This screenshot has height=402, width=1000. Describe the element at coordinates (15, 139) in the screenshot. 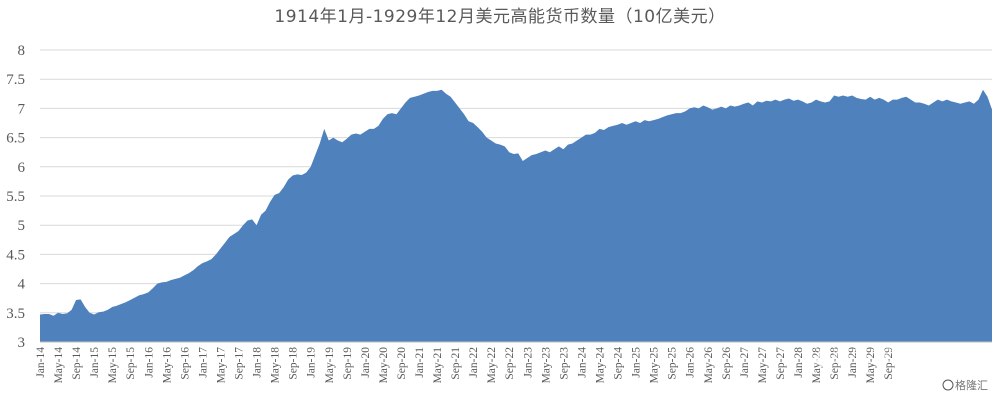

I see `y-tick-label: 6.5` at that location.